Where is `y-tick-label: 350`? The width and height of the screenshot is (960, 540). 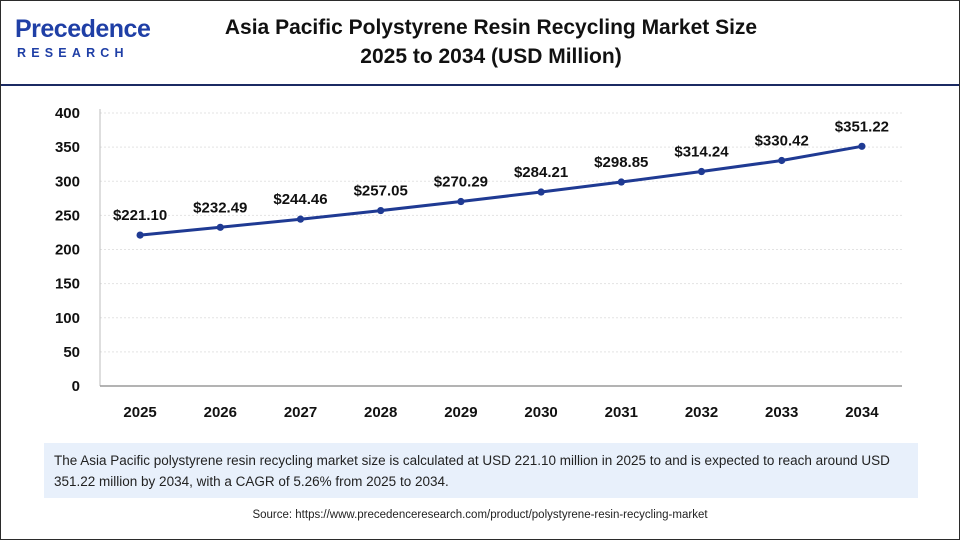
y-tick-label: 350 is located at coordinates (67, 147).